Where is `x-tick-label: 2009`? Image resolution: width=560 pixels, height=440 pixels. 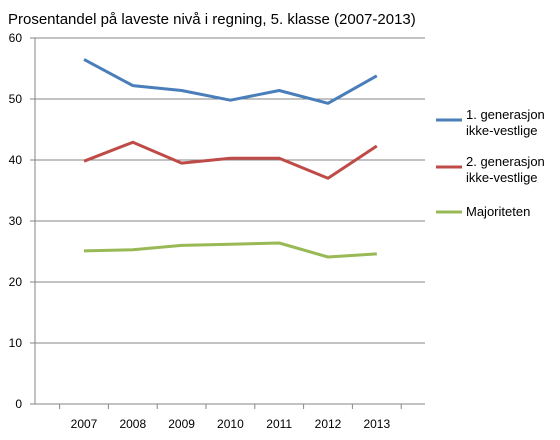 x-tick-label: 2009 is located at coordinates (181, 424).